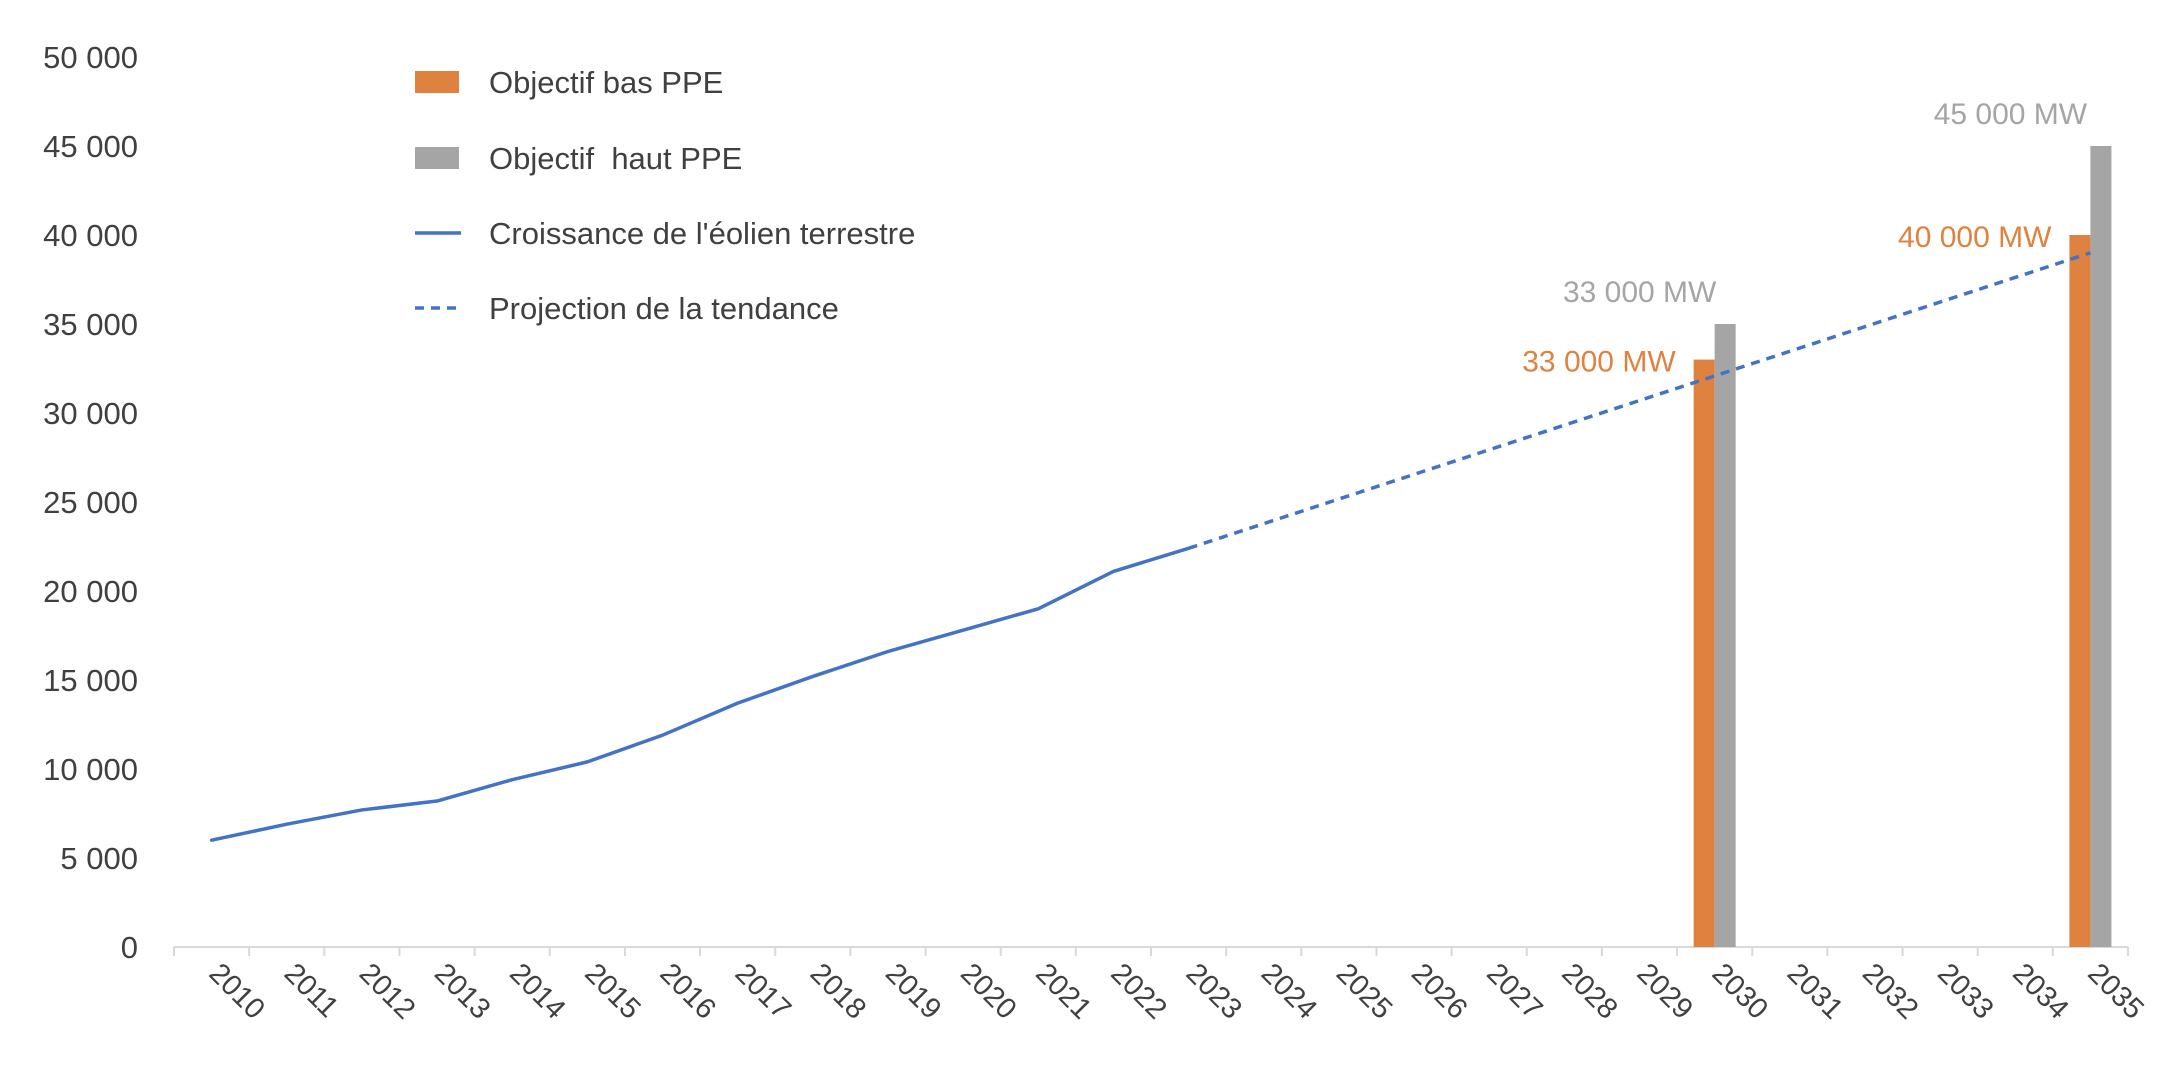  I want to click on data-label-bas: 40 000 MW, so click(1975, 237).